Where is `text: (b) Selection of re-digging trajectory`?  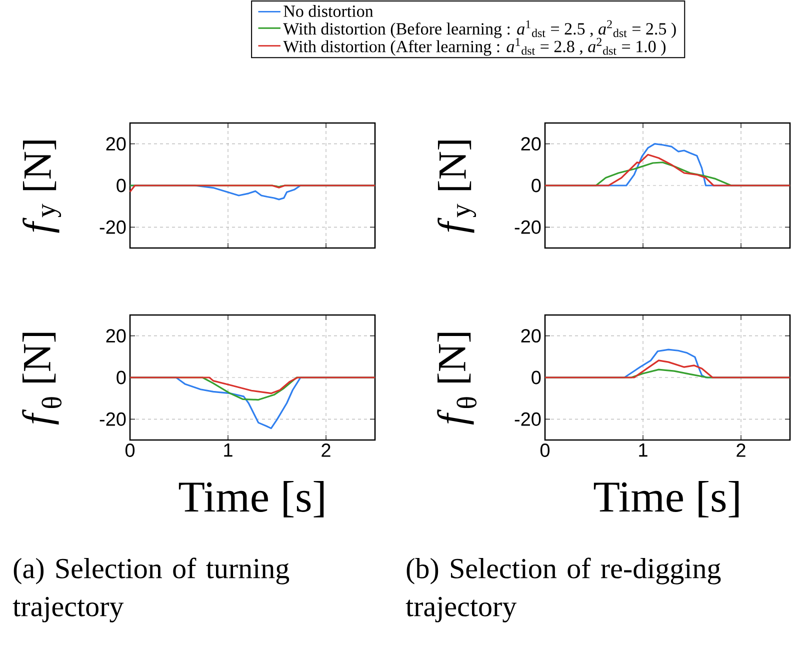 text: (b) Selection of re-digging trajectory is located at coordinates (563, 590).